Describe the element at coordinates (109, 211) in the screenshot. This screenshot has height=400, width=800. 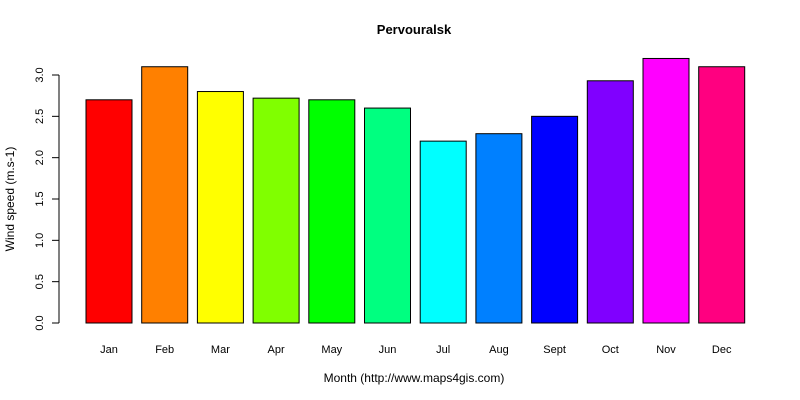
I see `bar-jan` at that location.